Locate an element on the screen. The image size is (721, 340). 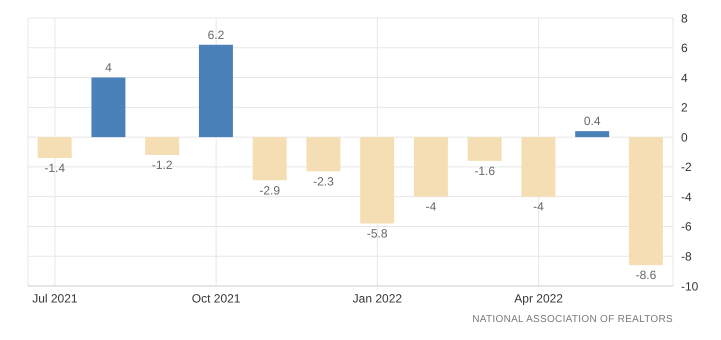
text: NATIONAL ASSOCIATION OF REALTORS is located at coordinates (572, 319).